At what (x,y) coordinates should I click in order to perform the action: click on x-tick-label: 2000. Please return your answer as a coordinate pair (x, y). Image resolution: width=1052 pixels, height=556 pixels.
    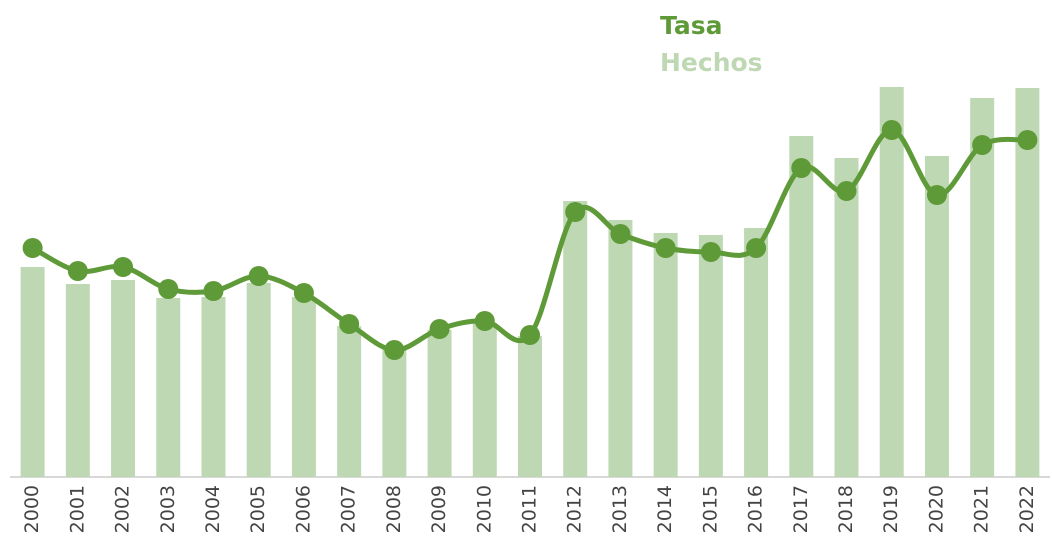
    Looking at the image, I should click on (32, 509).